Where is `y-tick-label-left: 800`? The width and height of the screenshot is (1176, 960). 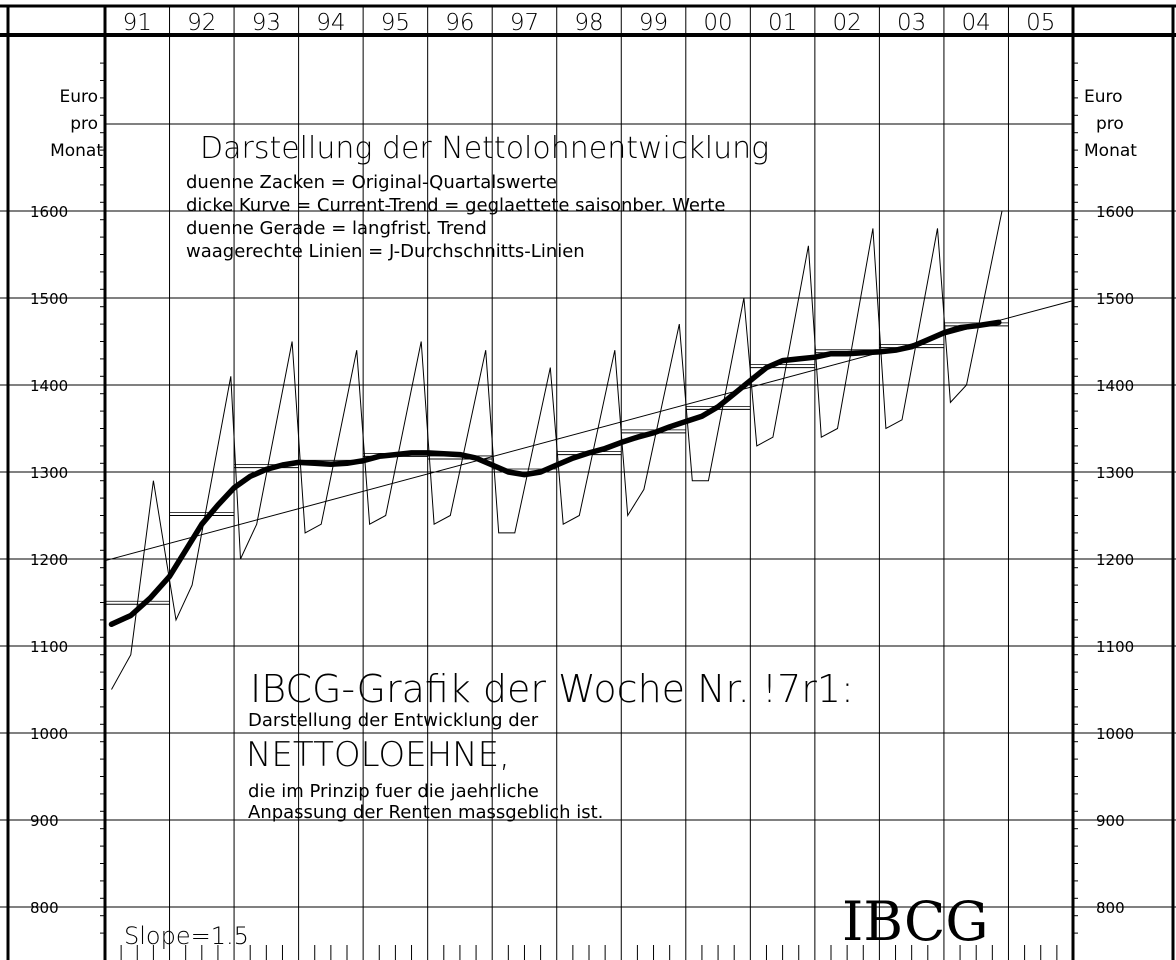 y-tick-label-left: 800 is located at coordinates (44, 908).